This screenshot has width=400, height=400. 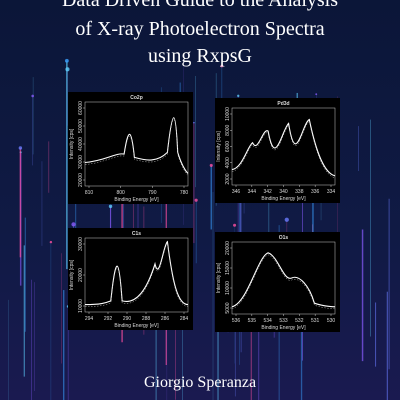 I want to click on x-tick-label: 536, so click(x=236, y=321).